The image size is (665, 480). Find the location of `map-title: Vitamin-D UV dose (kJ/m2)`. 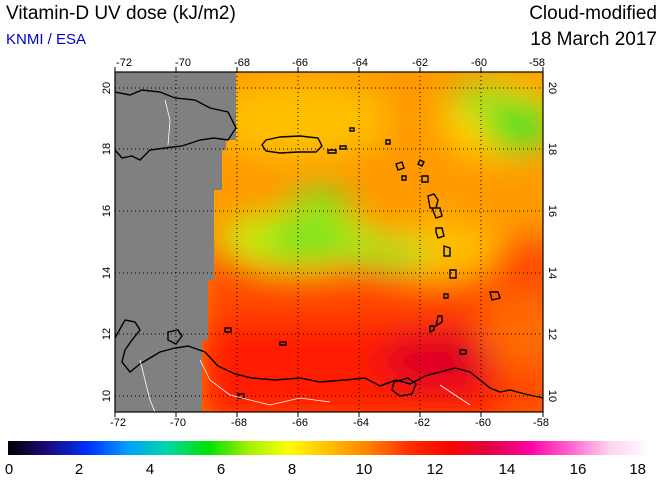

map-title: Vitamin-D UV dose (kJ/m2) is located at coordinates (121, 13).